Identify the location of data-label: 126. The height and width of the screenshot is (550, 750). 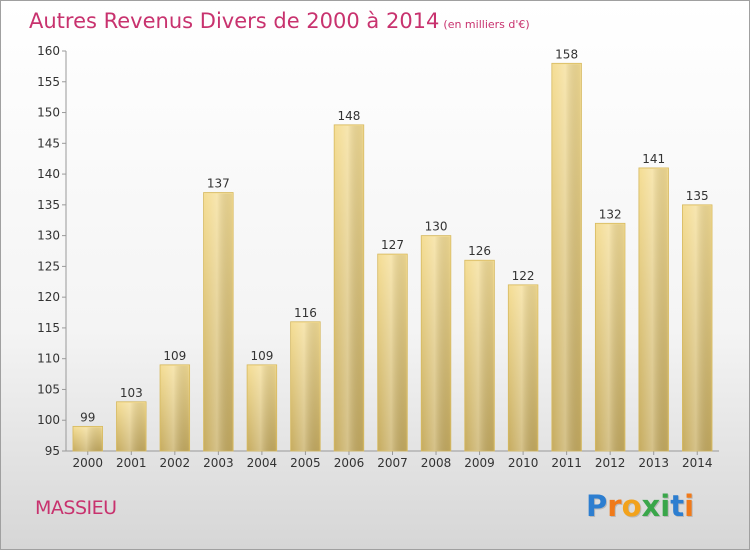
(479, 251).